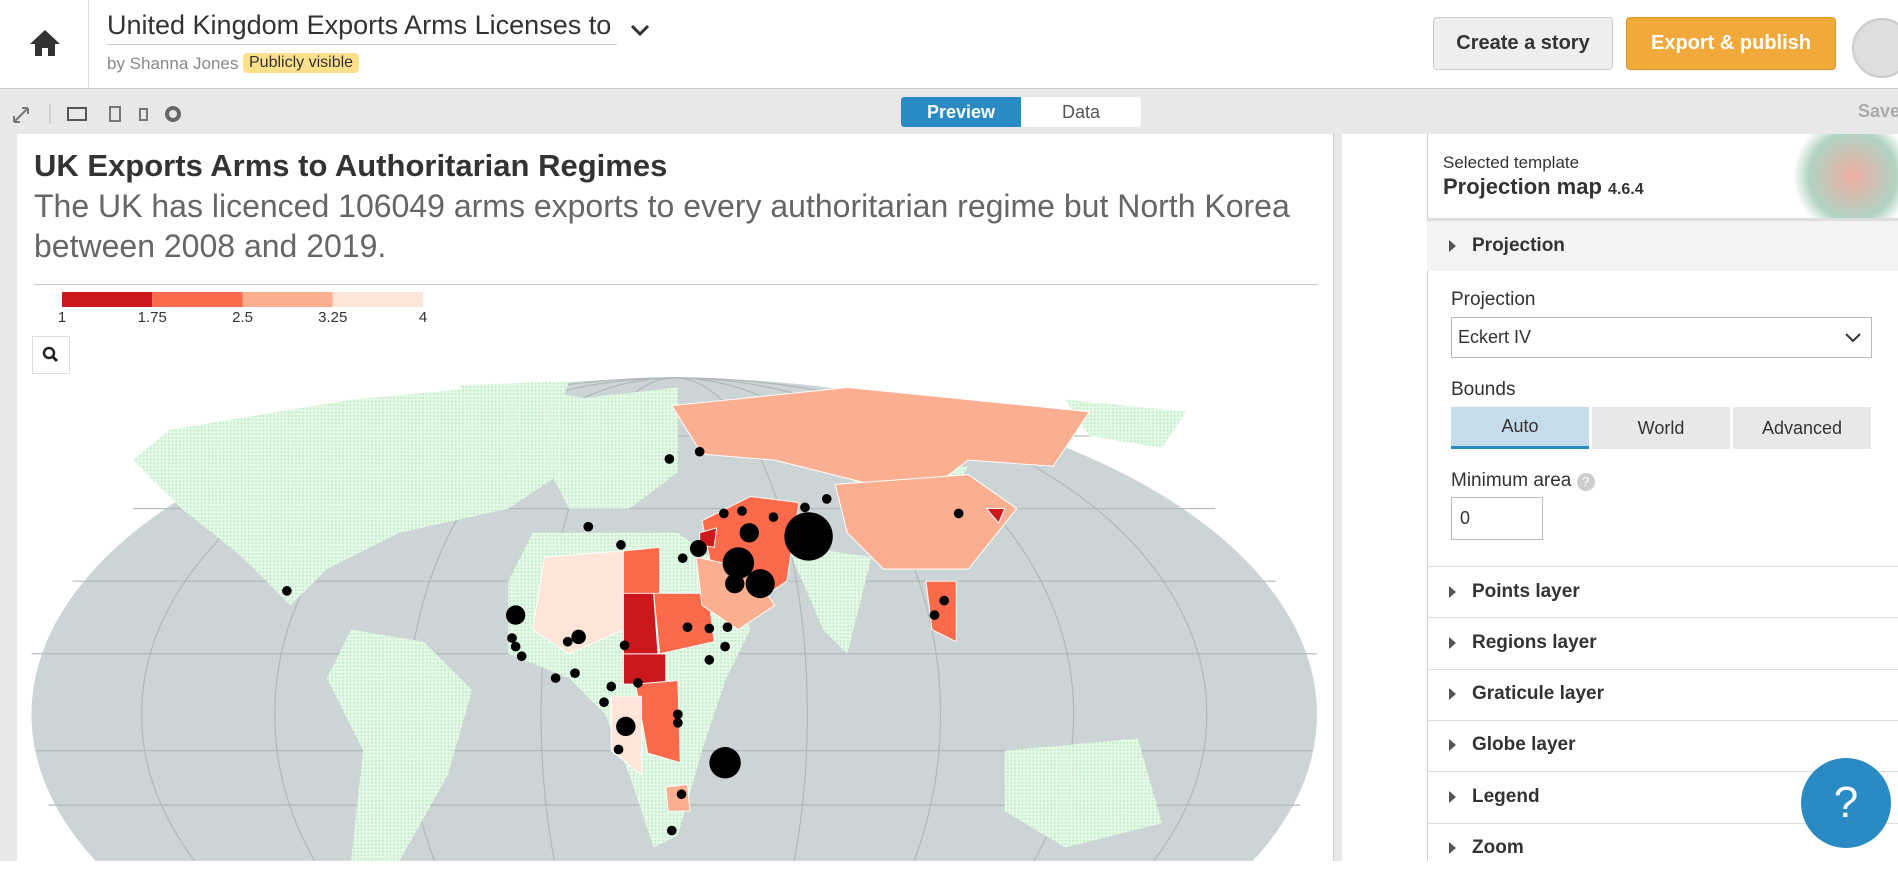 Image resolution: width=1898 pixels, height=873 pixels. I want to click on search-icon, so click(50, 354).